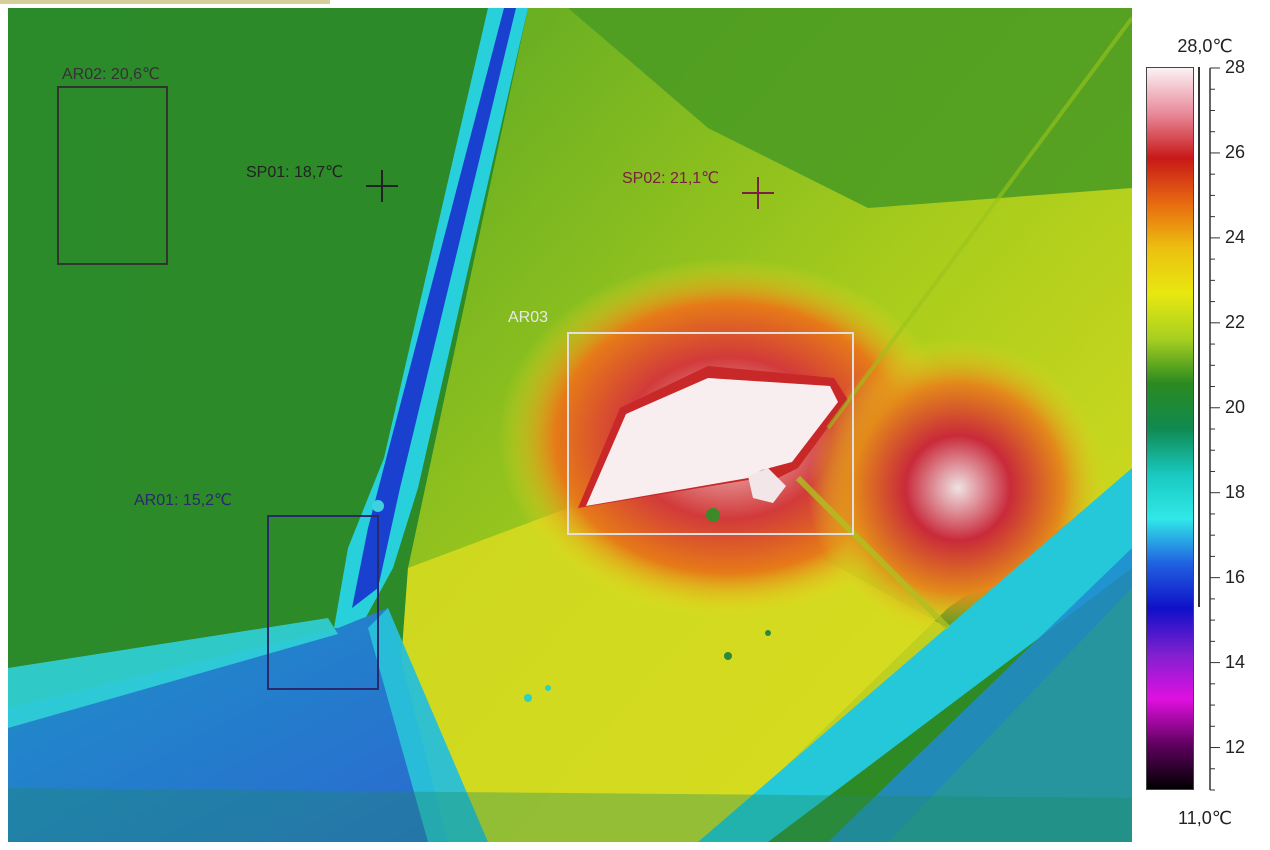 This screenshot has width=1270, height=850. I want to click on scale-max-label: 28,0℃, so click(1205, 46).